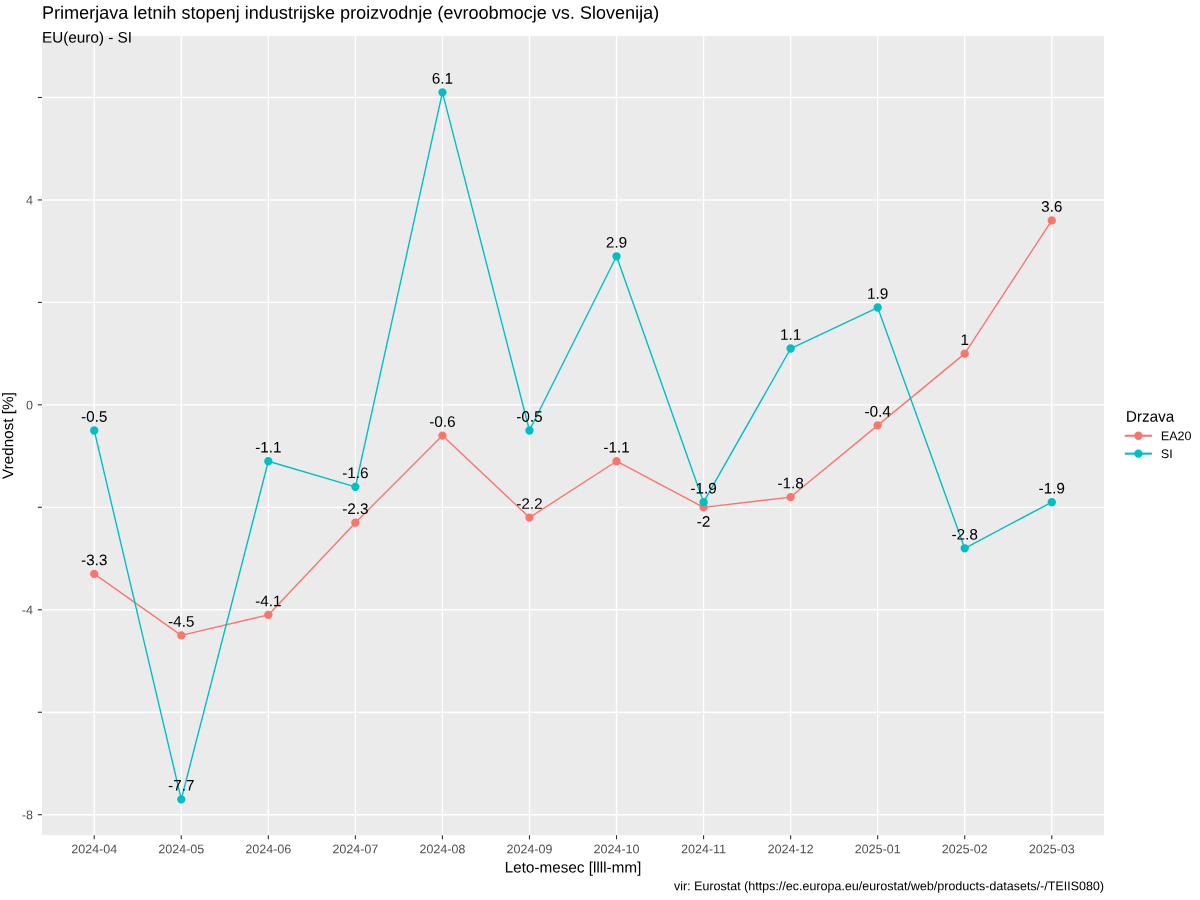 This screenshot has width=1200, height=900. Describe the element at coordinates (442, 849) in the screenshot. I see `x-tick-label: 2024-08` at that location.